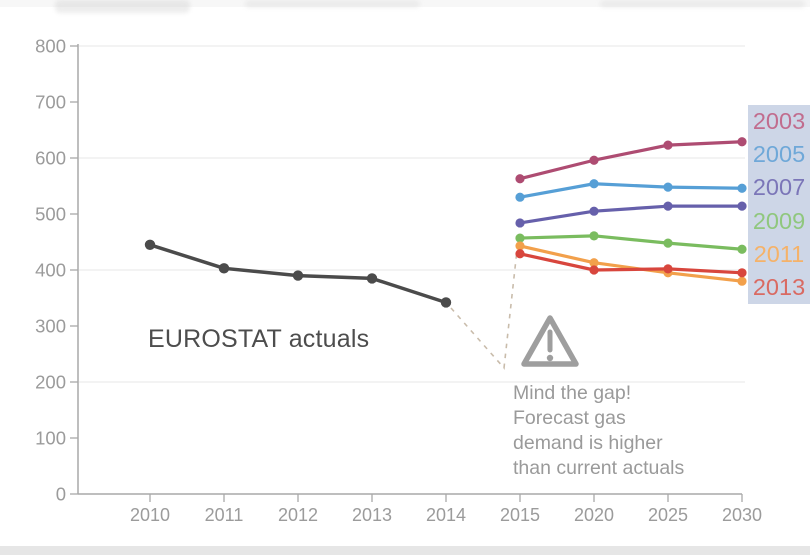 This screenshot has height=555, width=810. Describe the element at coordinates (779, 286) in the screenshot. I see `legend-item-2013: 2013` at that location.